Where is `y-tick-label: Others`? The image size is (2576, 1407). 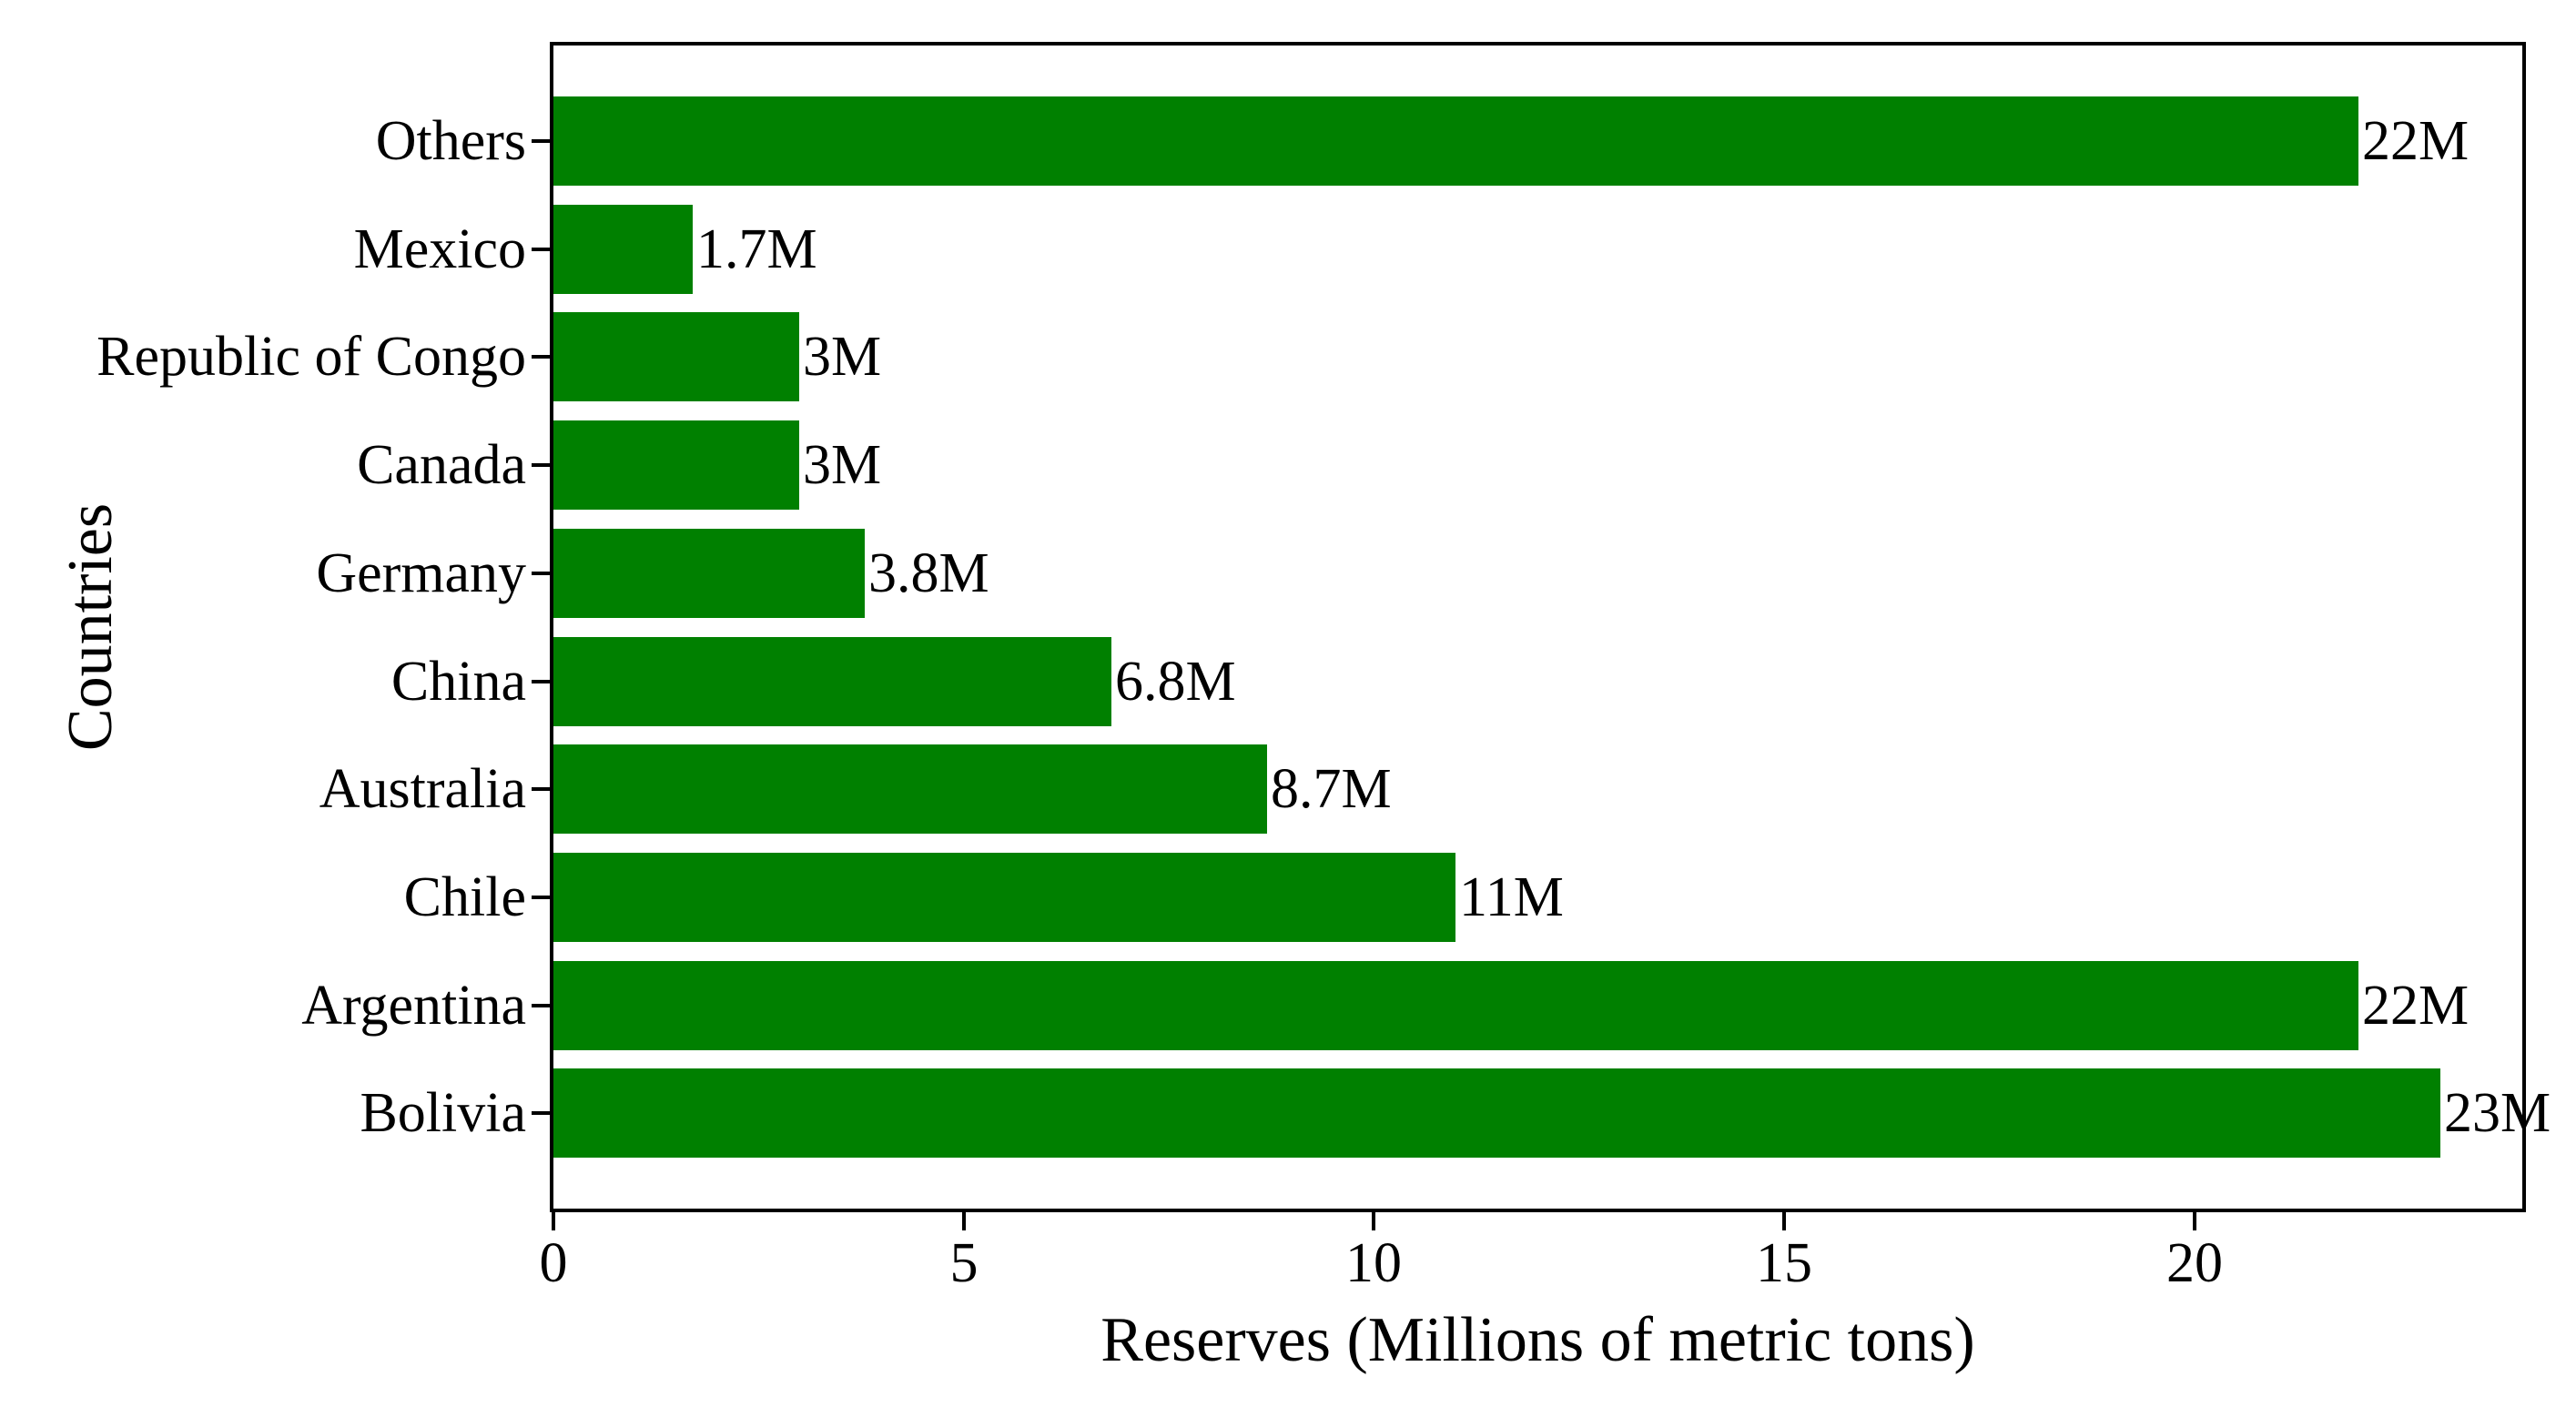 y-tick-label: Others is located at coordinates (450, 141).